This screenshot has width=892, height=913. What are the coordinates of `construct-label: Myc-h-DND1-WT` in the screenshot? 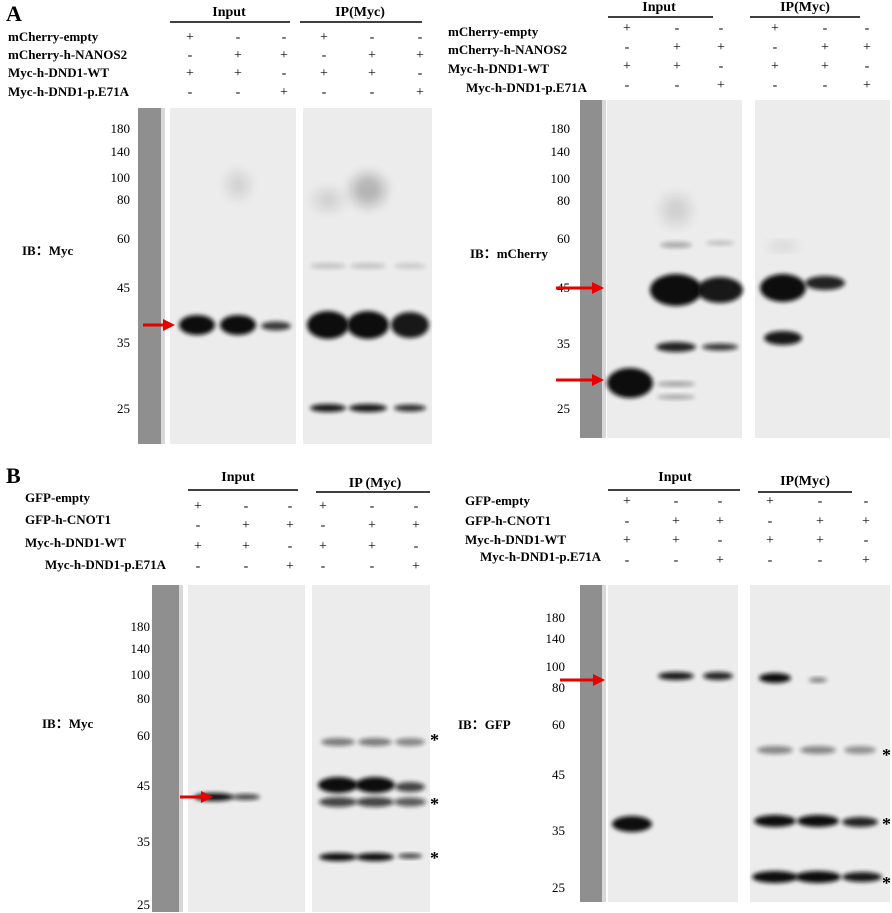 It's located at (515, 539).